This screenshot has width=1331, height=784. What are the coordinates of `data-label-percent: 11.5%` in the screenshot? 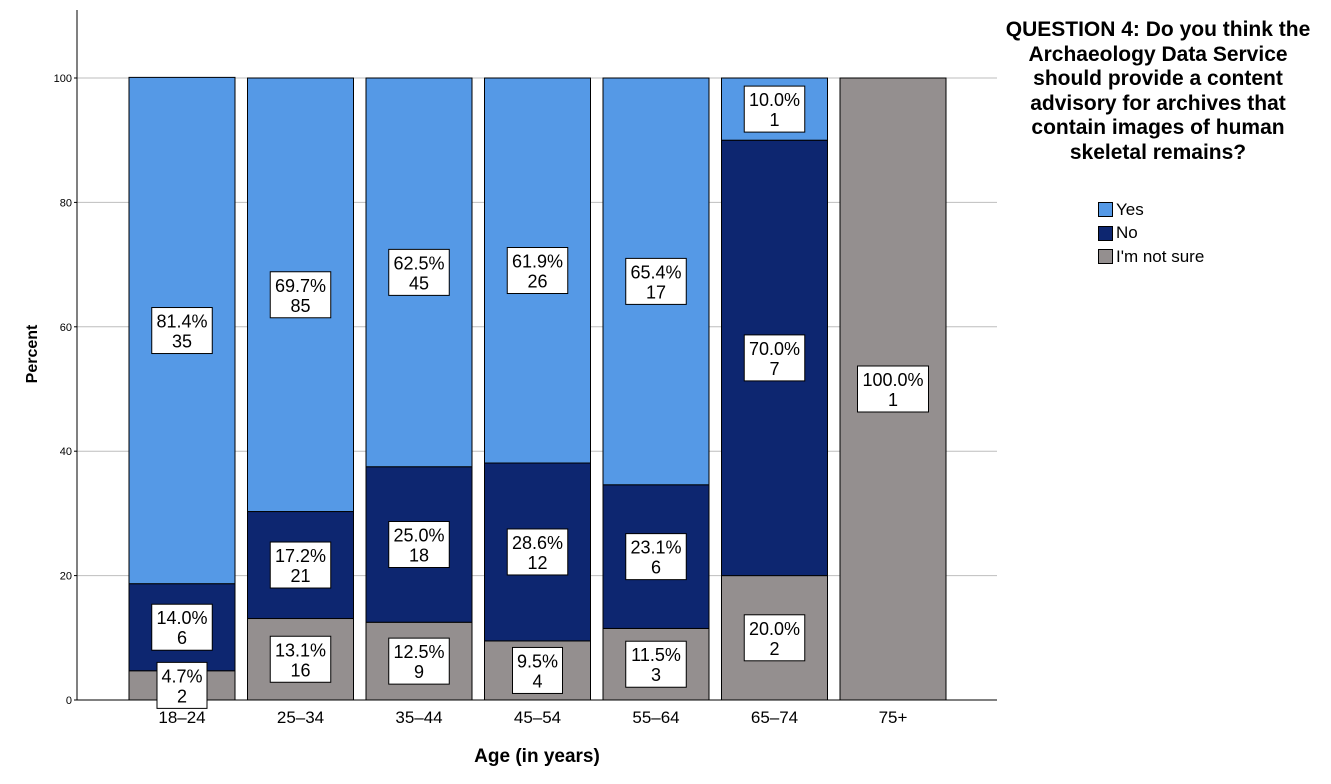 It's located at (656, 655).